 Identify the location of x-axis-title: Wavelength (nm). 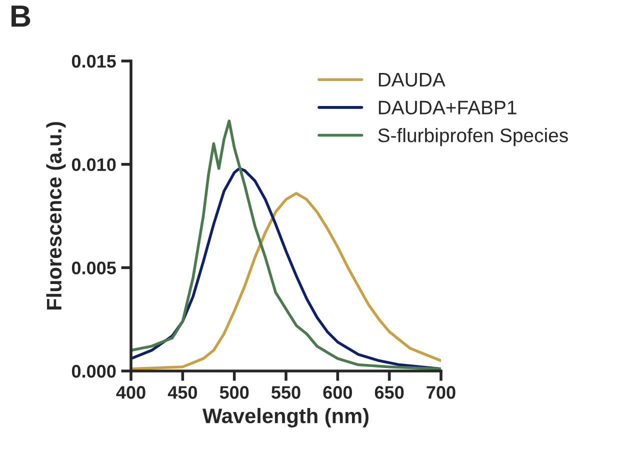
(285, 418).